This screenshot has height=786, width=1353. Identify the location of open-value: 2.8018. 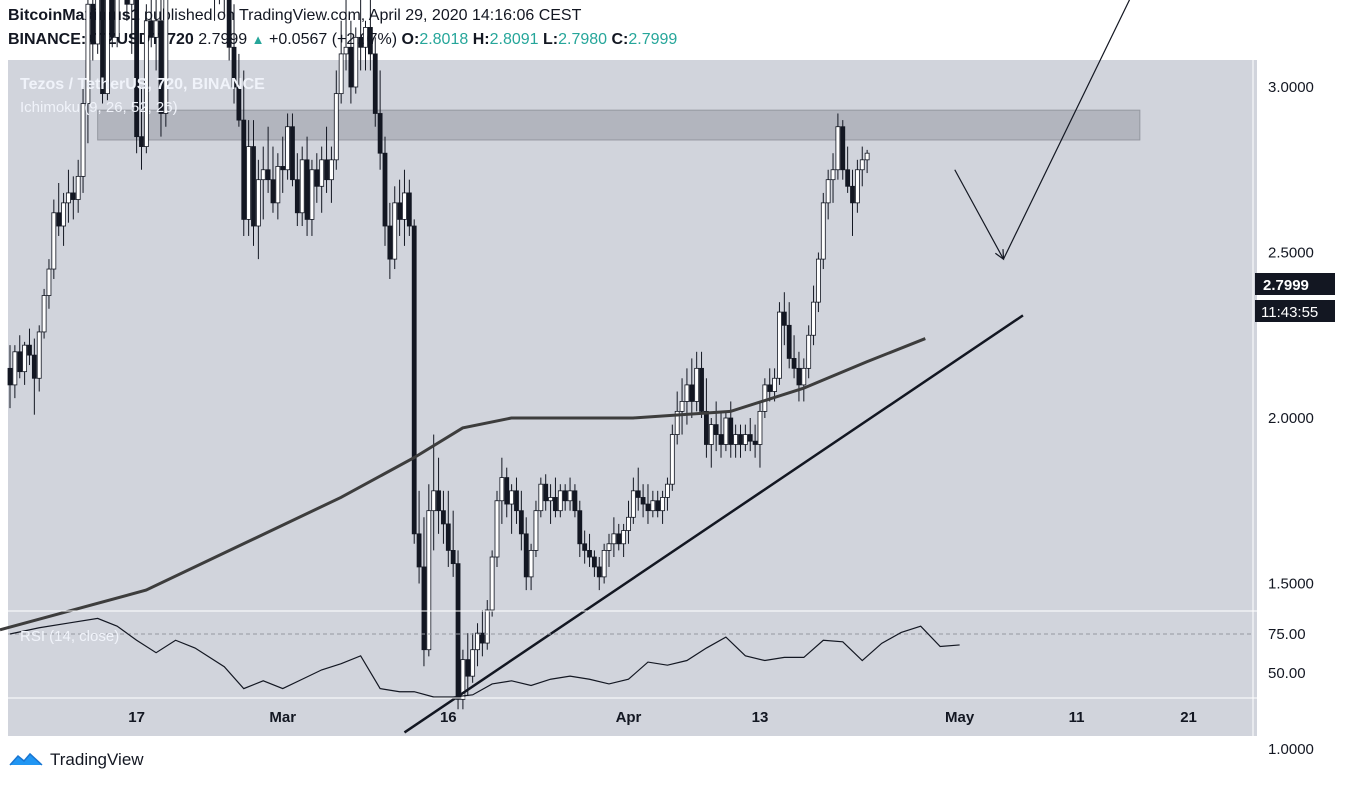
(444, 39).